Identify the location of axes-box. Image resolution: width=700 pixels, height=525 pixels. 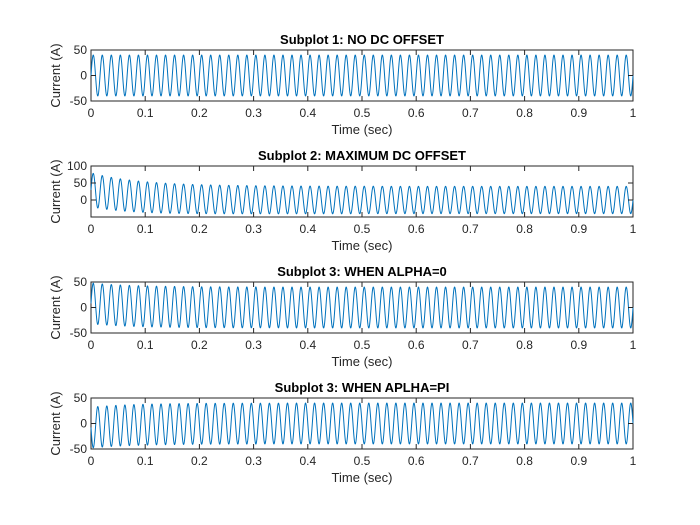
(362, 191).